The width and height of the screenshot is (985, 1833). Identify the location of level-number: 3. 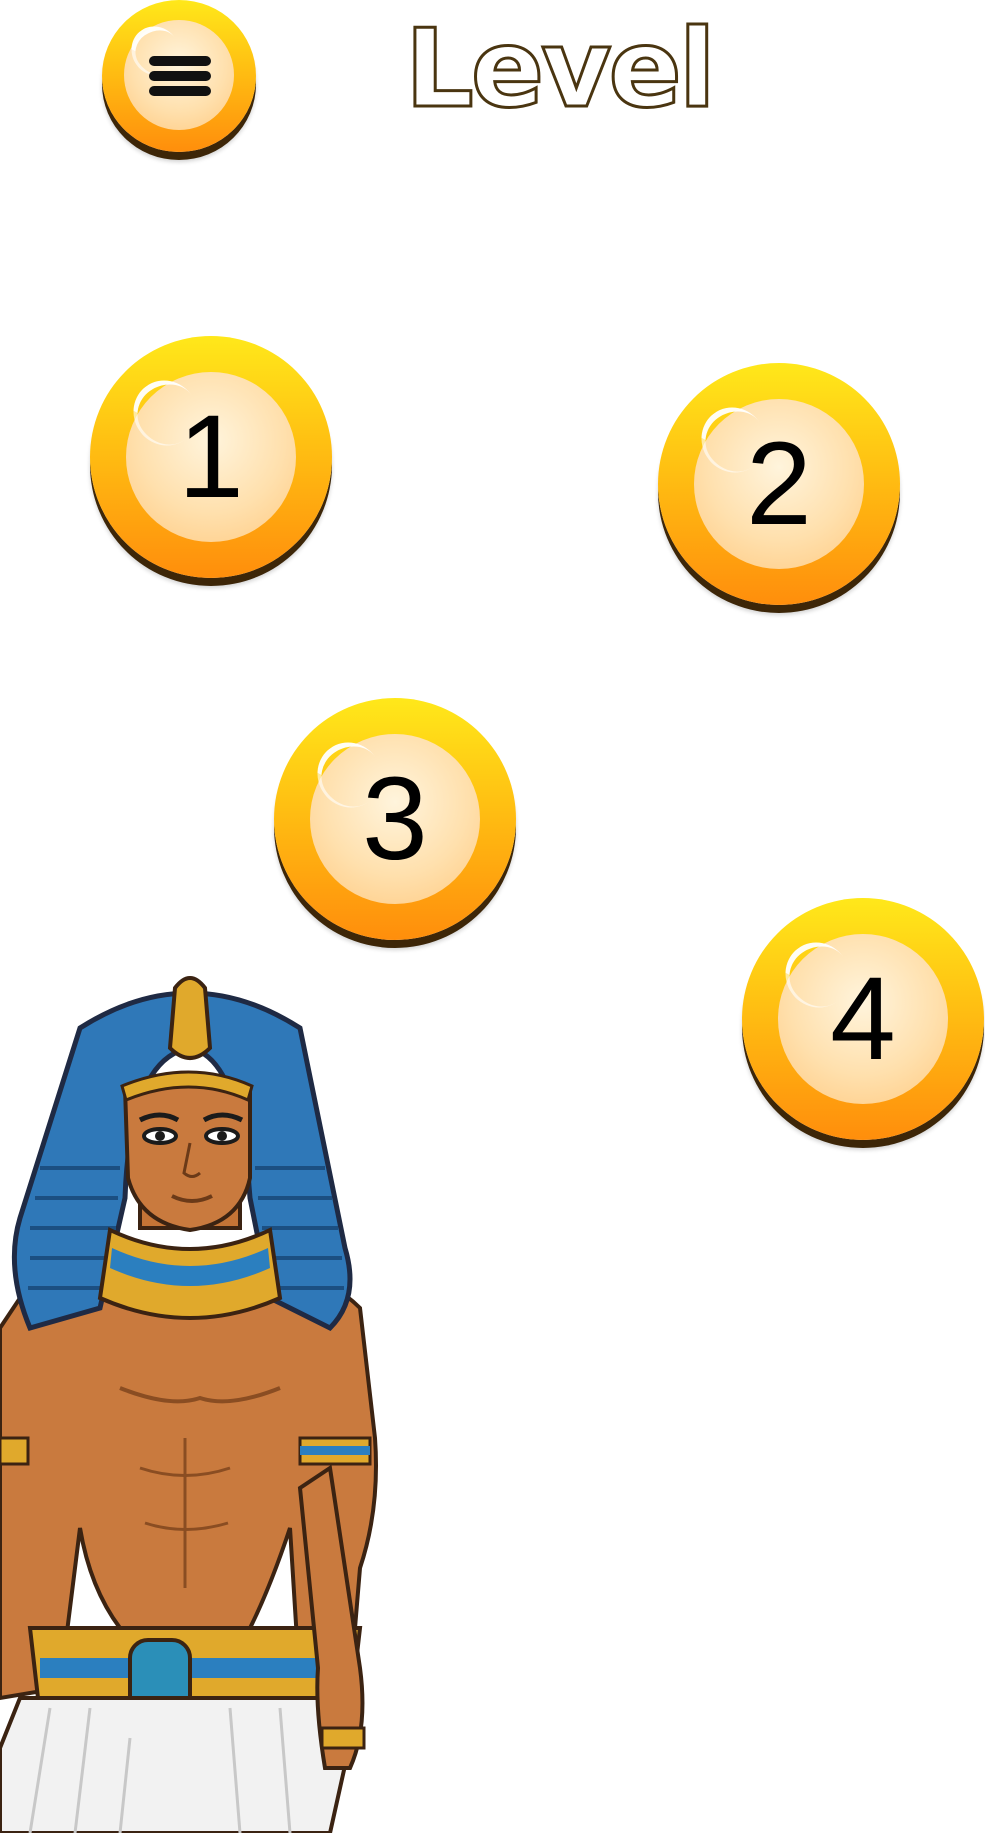
(395, 819).